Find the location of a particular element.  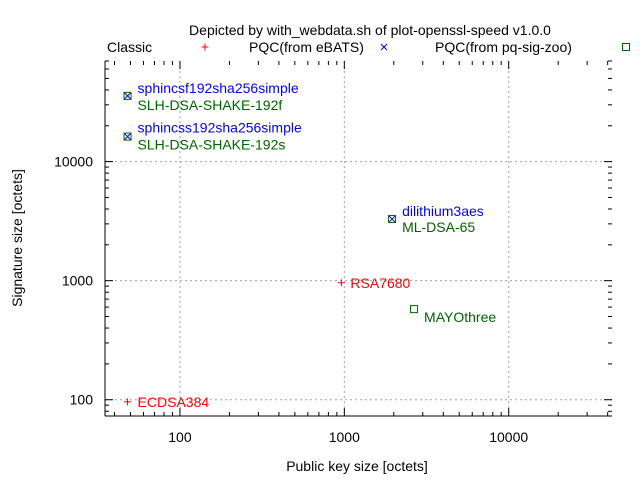

point-label: dilithium3aes is located at coordinates (443, 211).